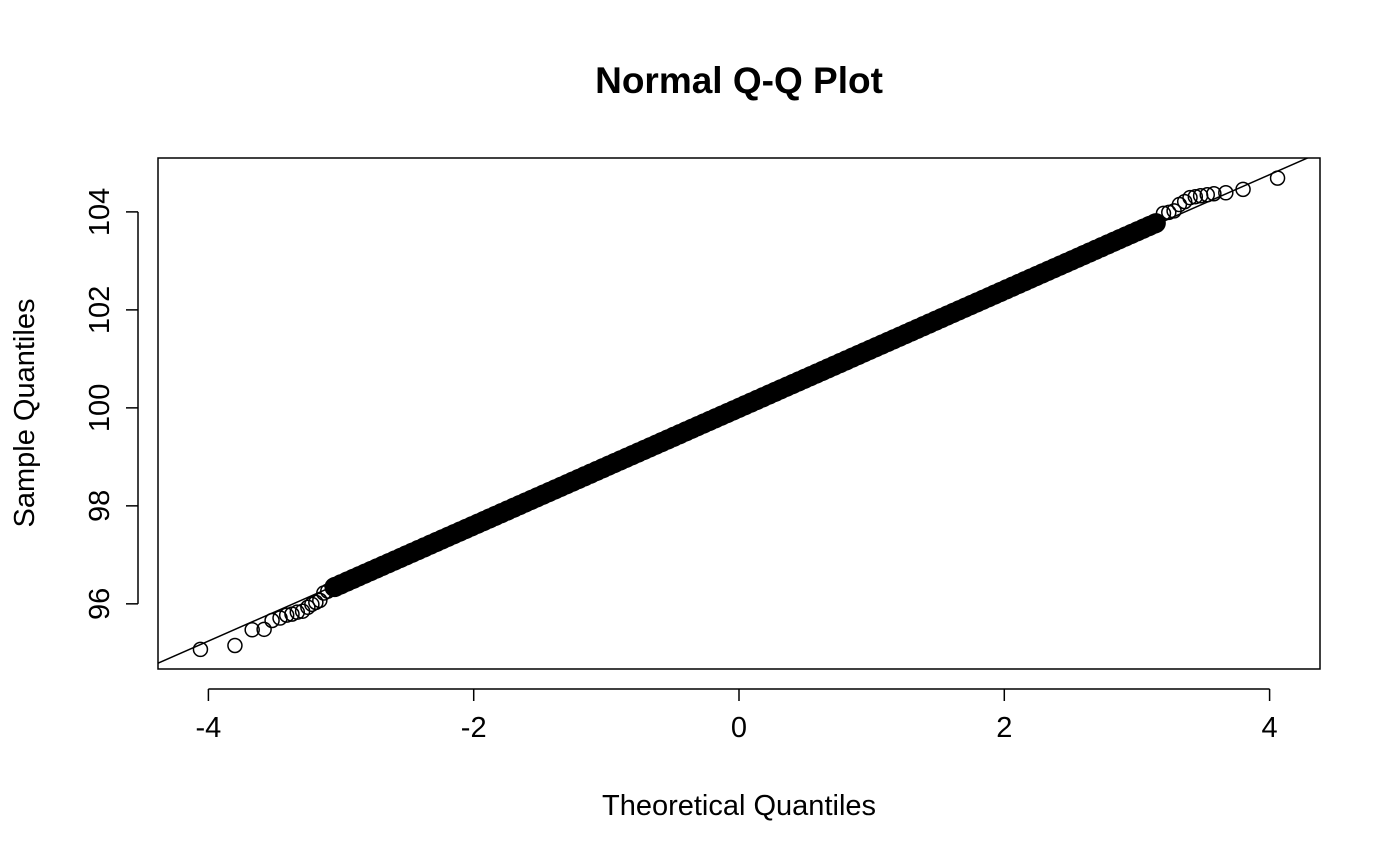 This screenshot has width=1400, height=865. What do you see at coordinates (100, 506) in the screenshot?
I see `y-tick-label: 98` at bounding box center [100, 506].